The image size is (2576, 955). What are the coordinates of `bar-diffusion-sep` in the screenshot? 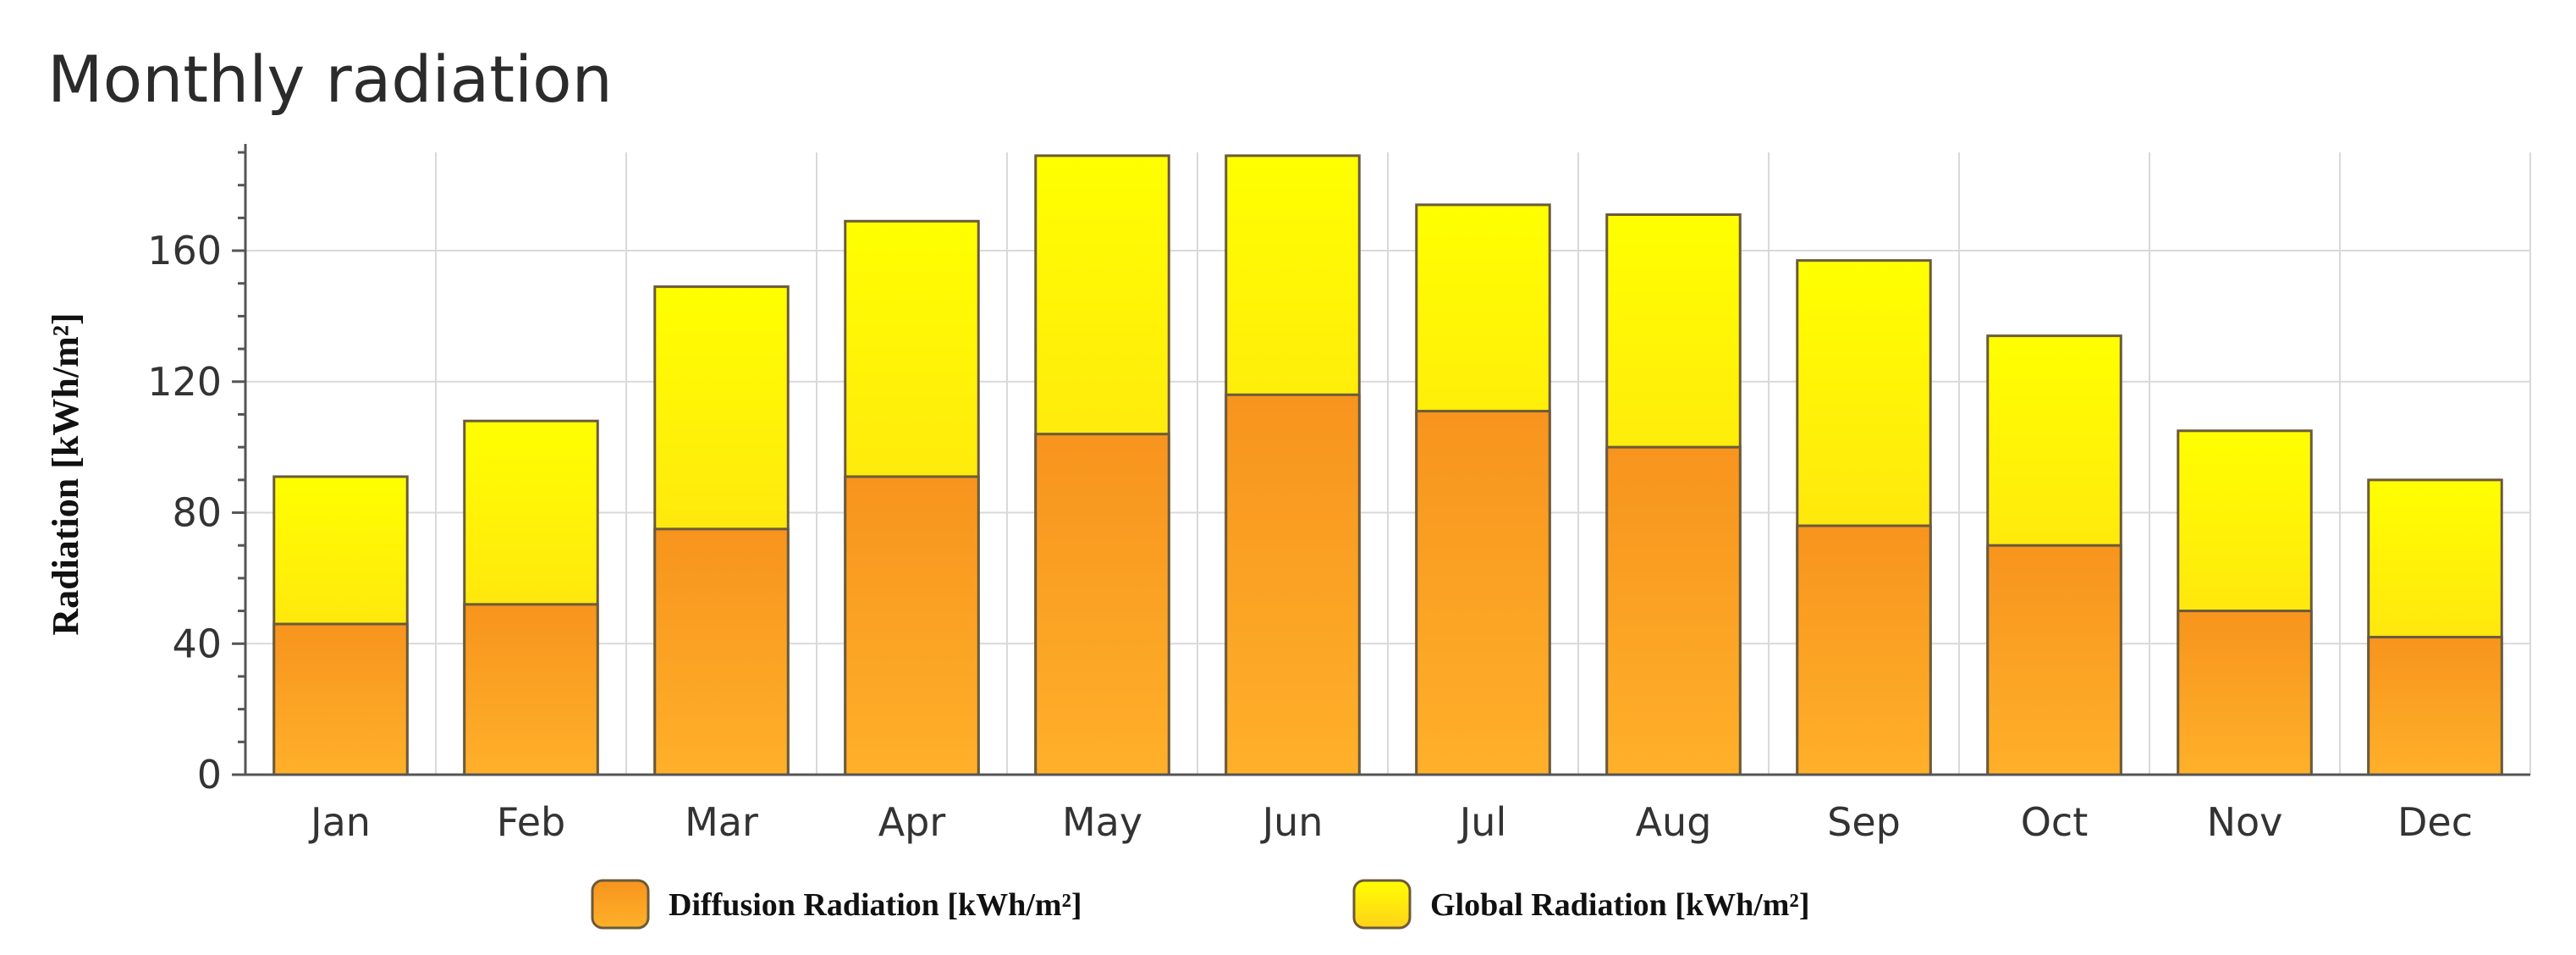 It's located at (1864, 650).